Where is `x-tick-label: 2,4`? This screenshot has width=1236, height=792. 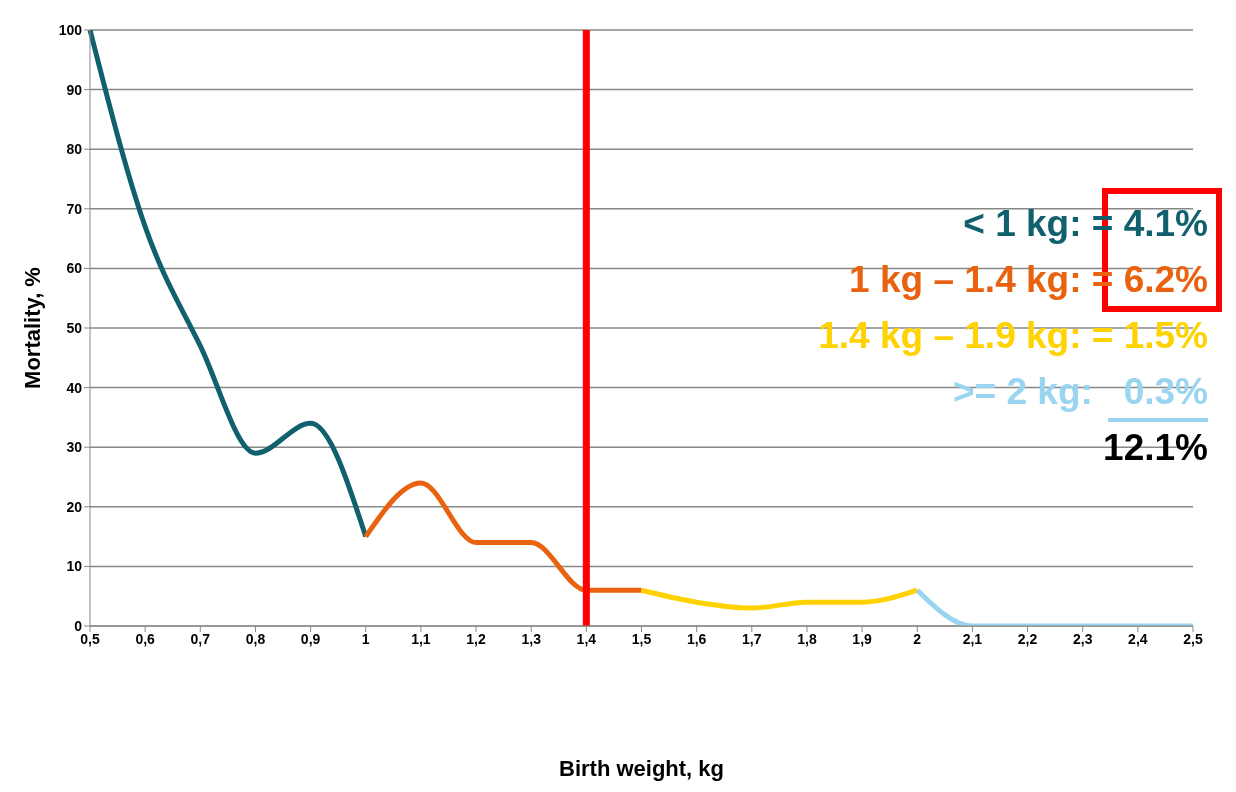
x-tick-label: 2,4 is located at coordinates (1138, 638).